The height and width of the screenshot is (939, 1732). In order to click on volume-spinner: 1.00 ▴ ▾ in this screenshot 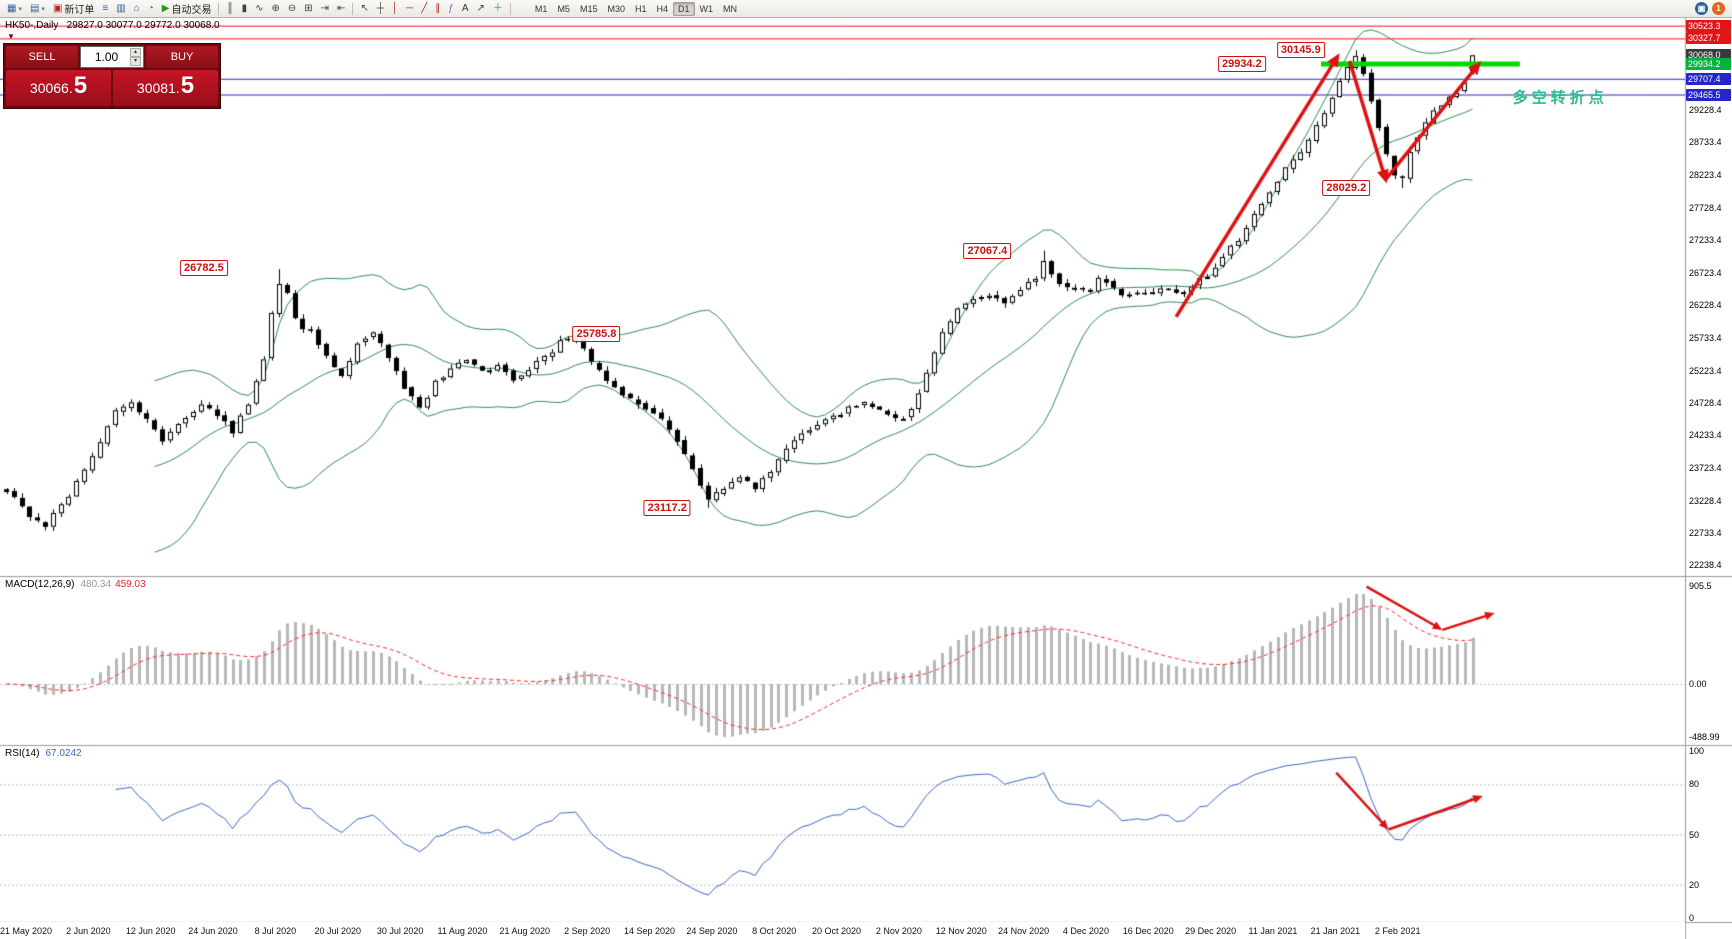, I will do `click(112, 57)`.